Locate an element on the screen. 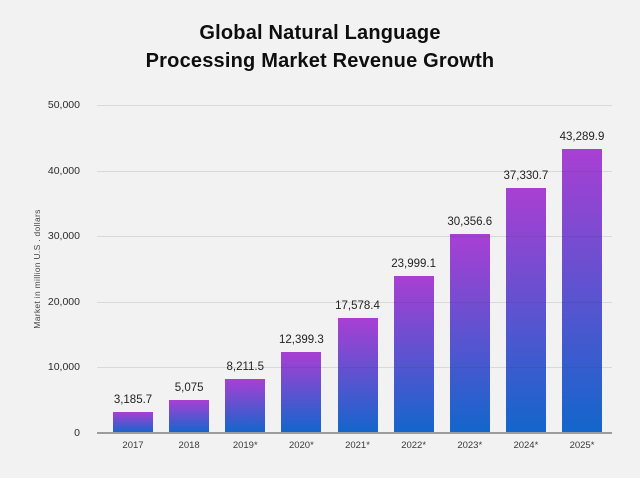  y-tick-label: 40,000 is located at coordinates (63, 170).